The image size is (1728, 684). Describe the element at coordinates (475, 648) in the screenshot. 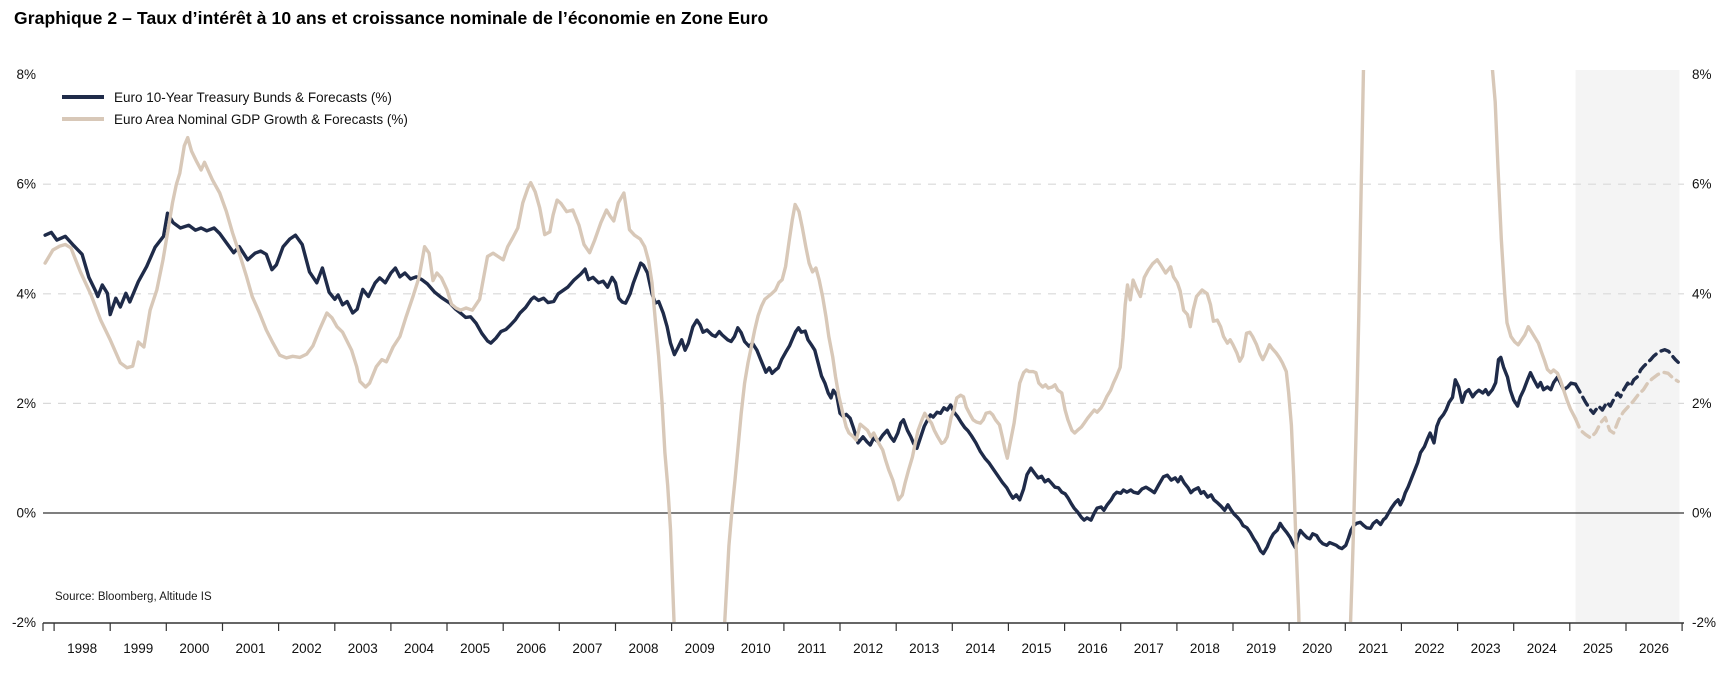

I see `x-axis-label-2005: 2005` at that location.